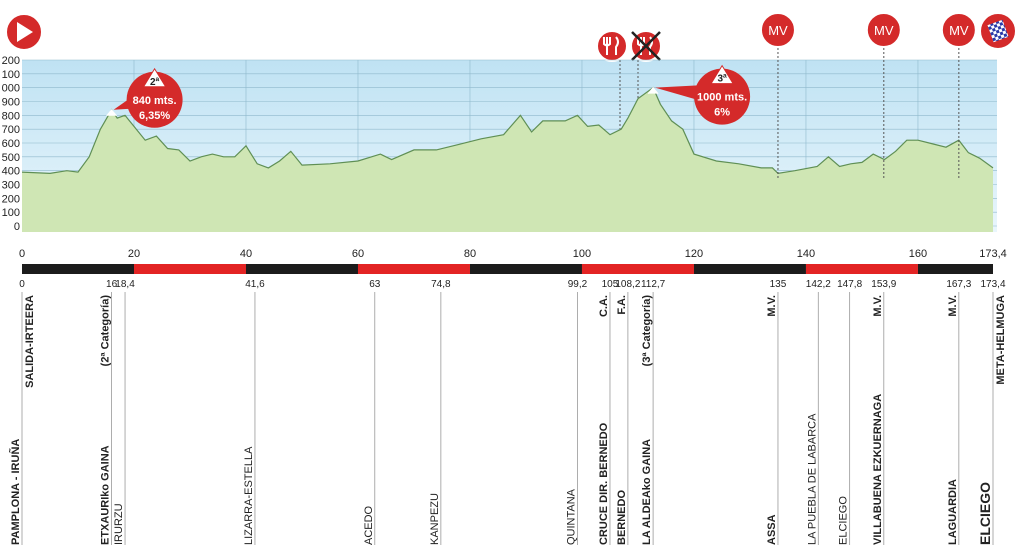 Image resolution: width=1034 pixels, height=558 pixels. What do you see at coordinates (11, 89) in the screenshot?
I see `y-tick-label: 000` at bounding box center [11, 89].